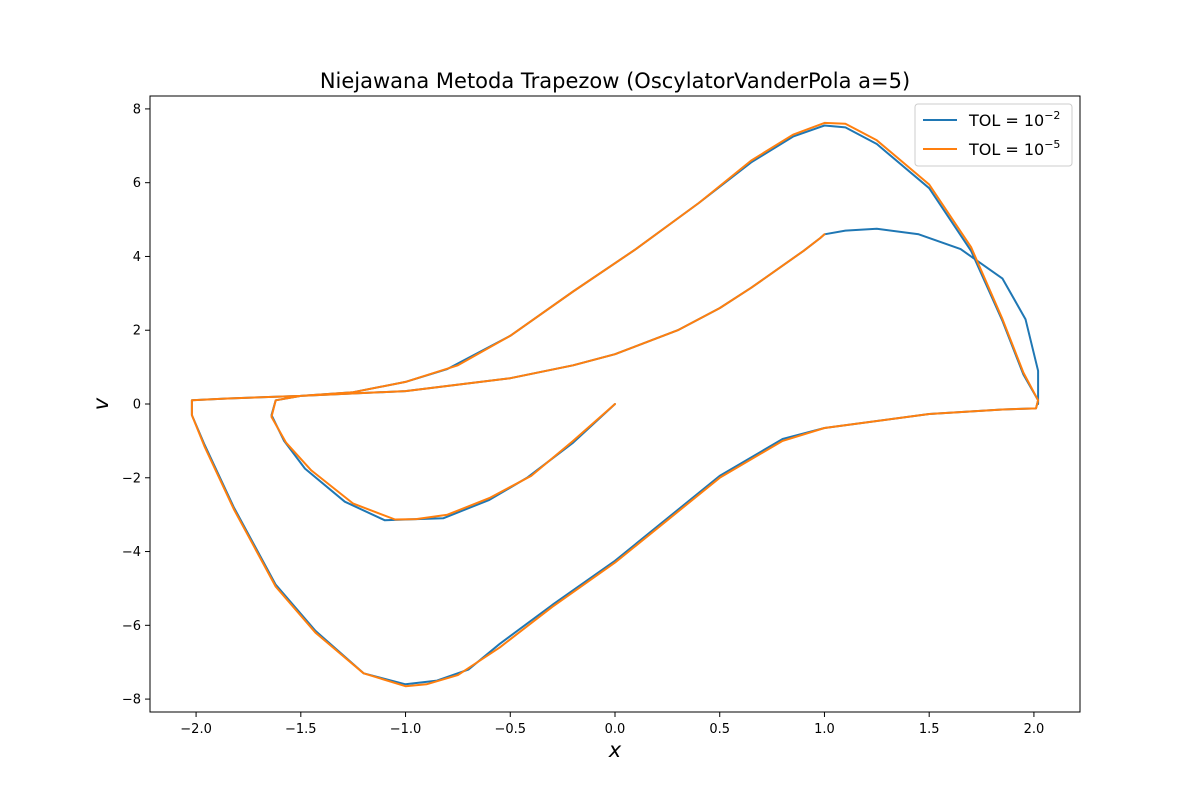 The width and height of the screenshot is (1200, 800). I want to click on y-tick-label: 8, so click(137, 109).